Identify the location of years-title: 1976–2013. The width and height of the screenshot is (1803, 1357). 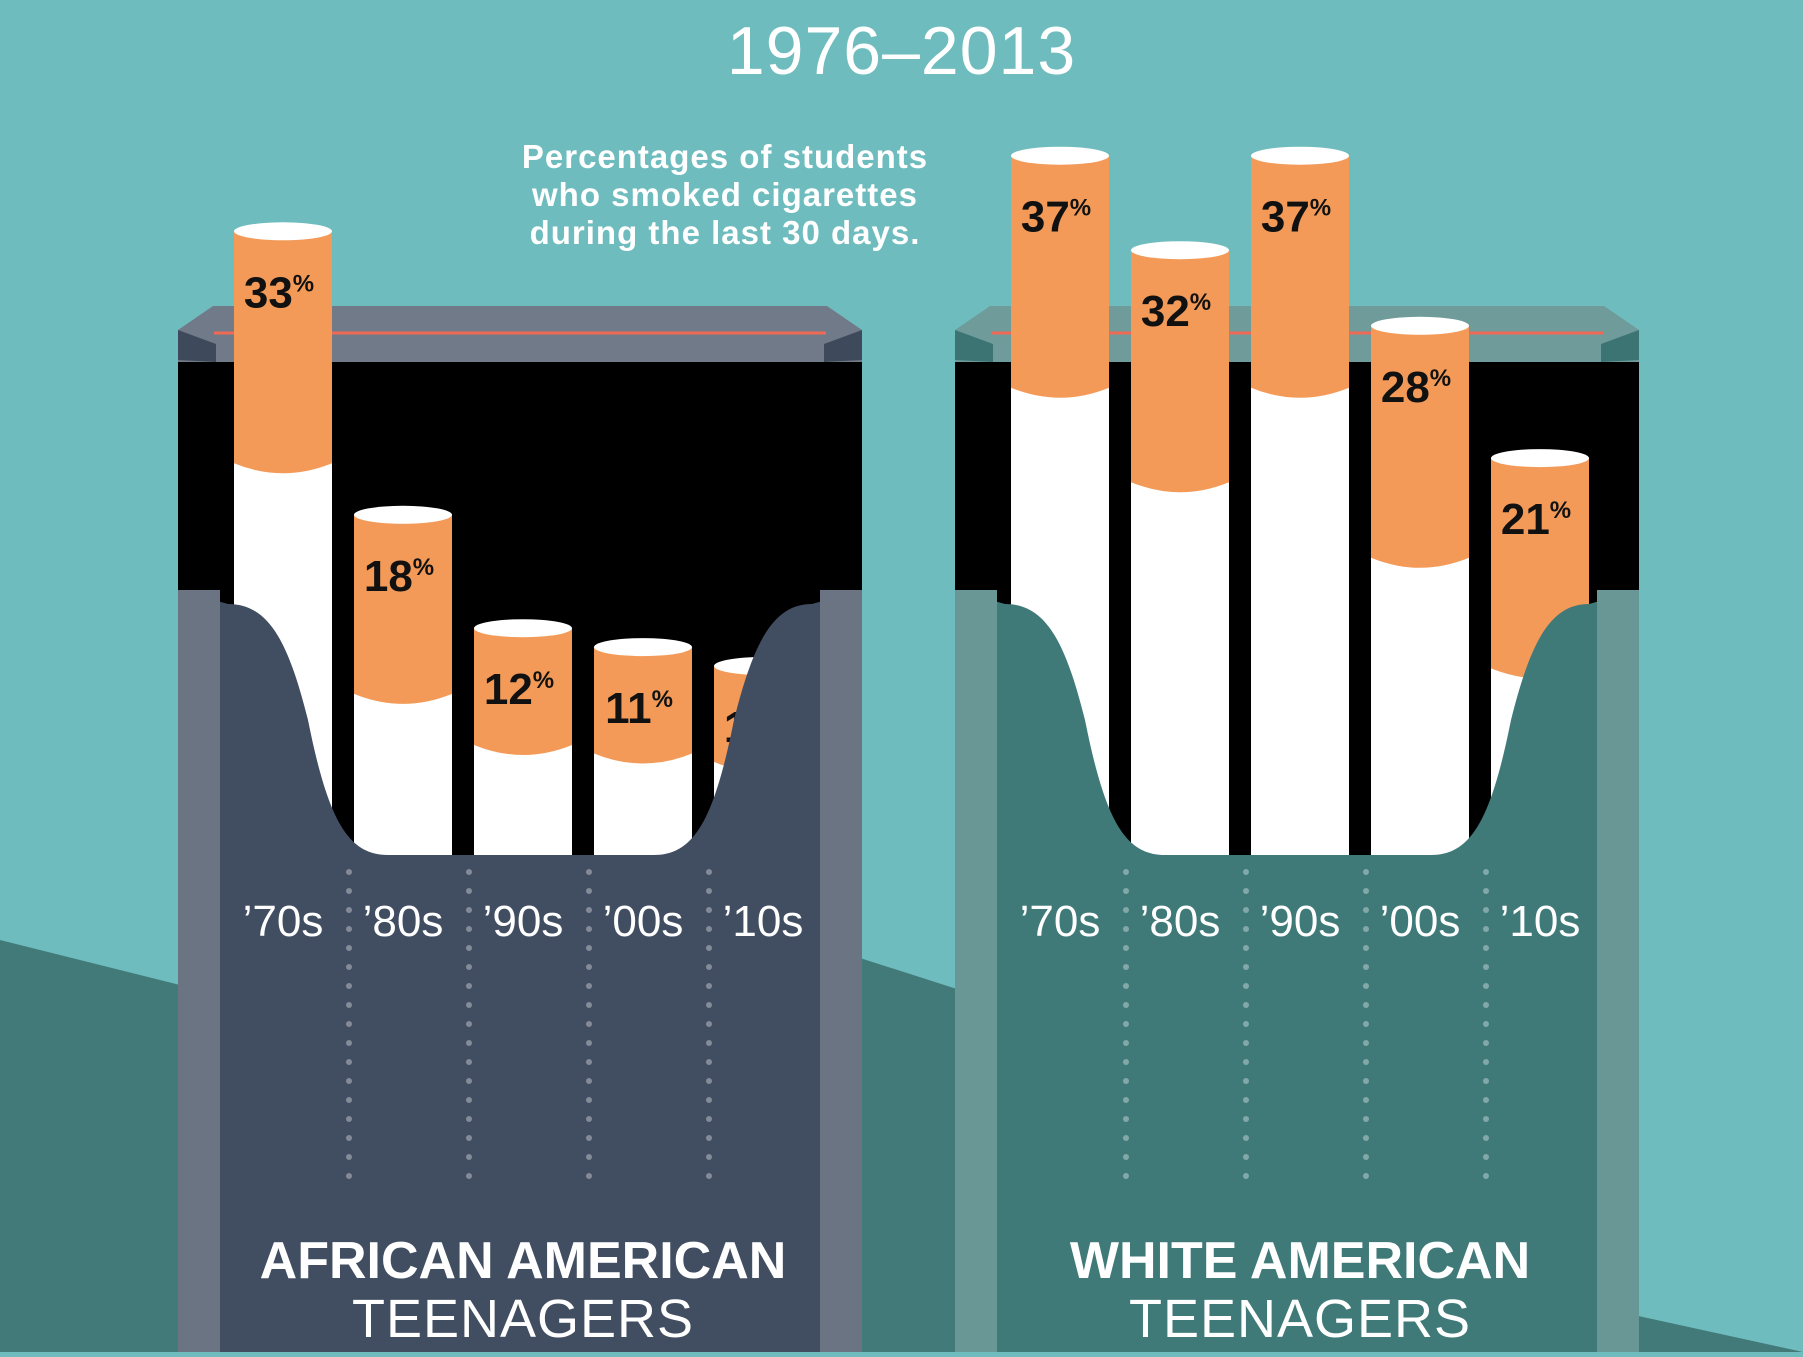
(901, 51).